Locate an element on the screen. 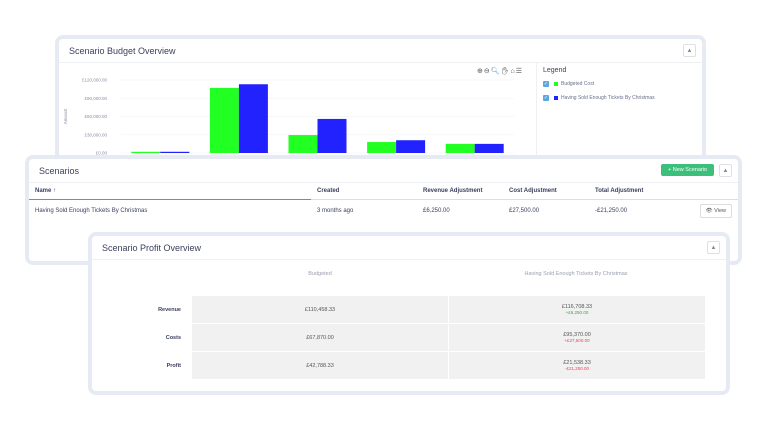 The height and width of the screenshot is (432, 768). row-label: Profit is located at coordinates (173, 365).